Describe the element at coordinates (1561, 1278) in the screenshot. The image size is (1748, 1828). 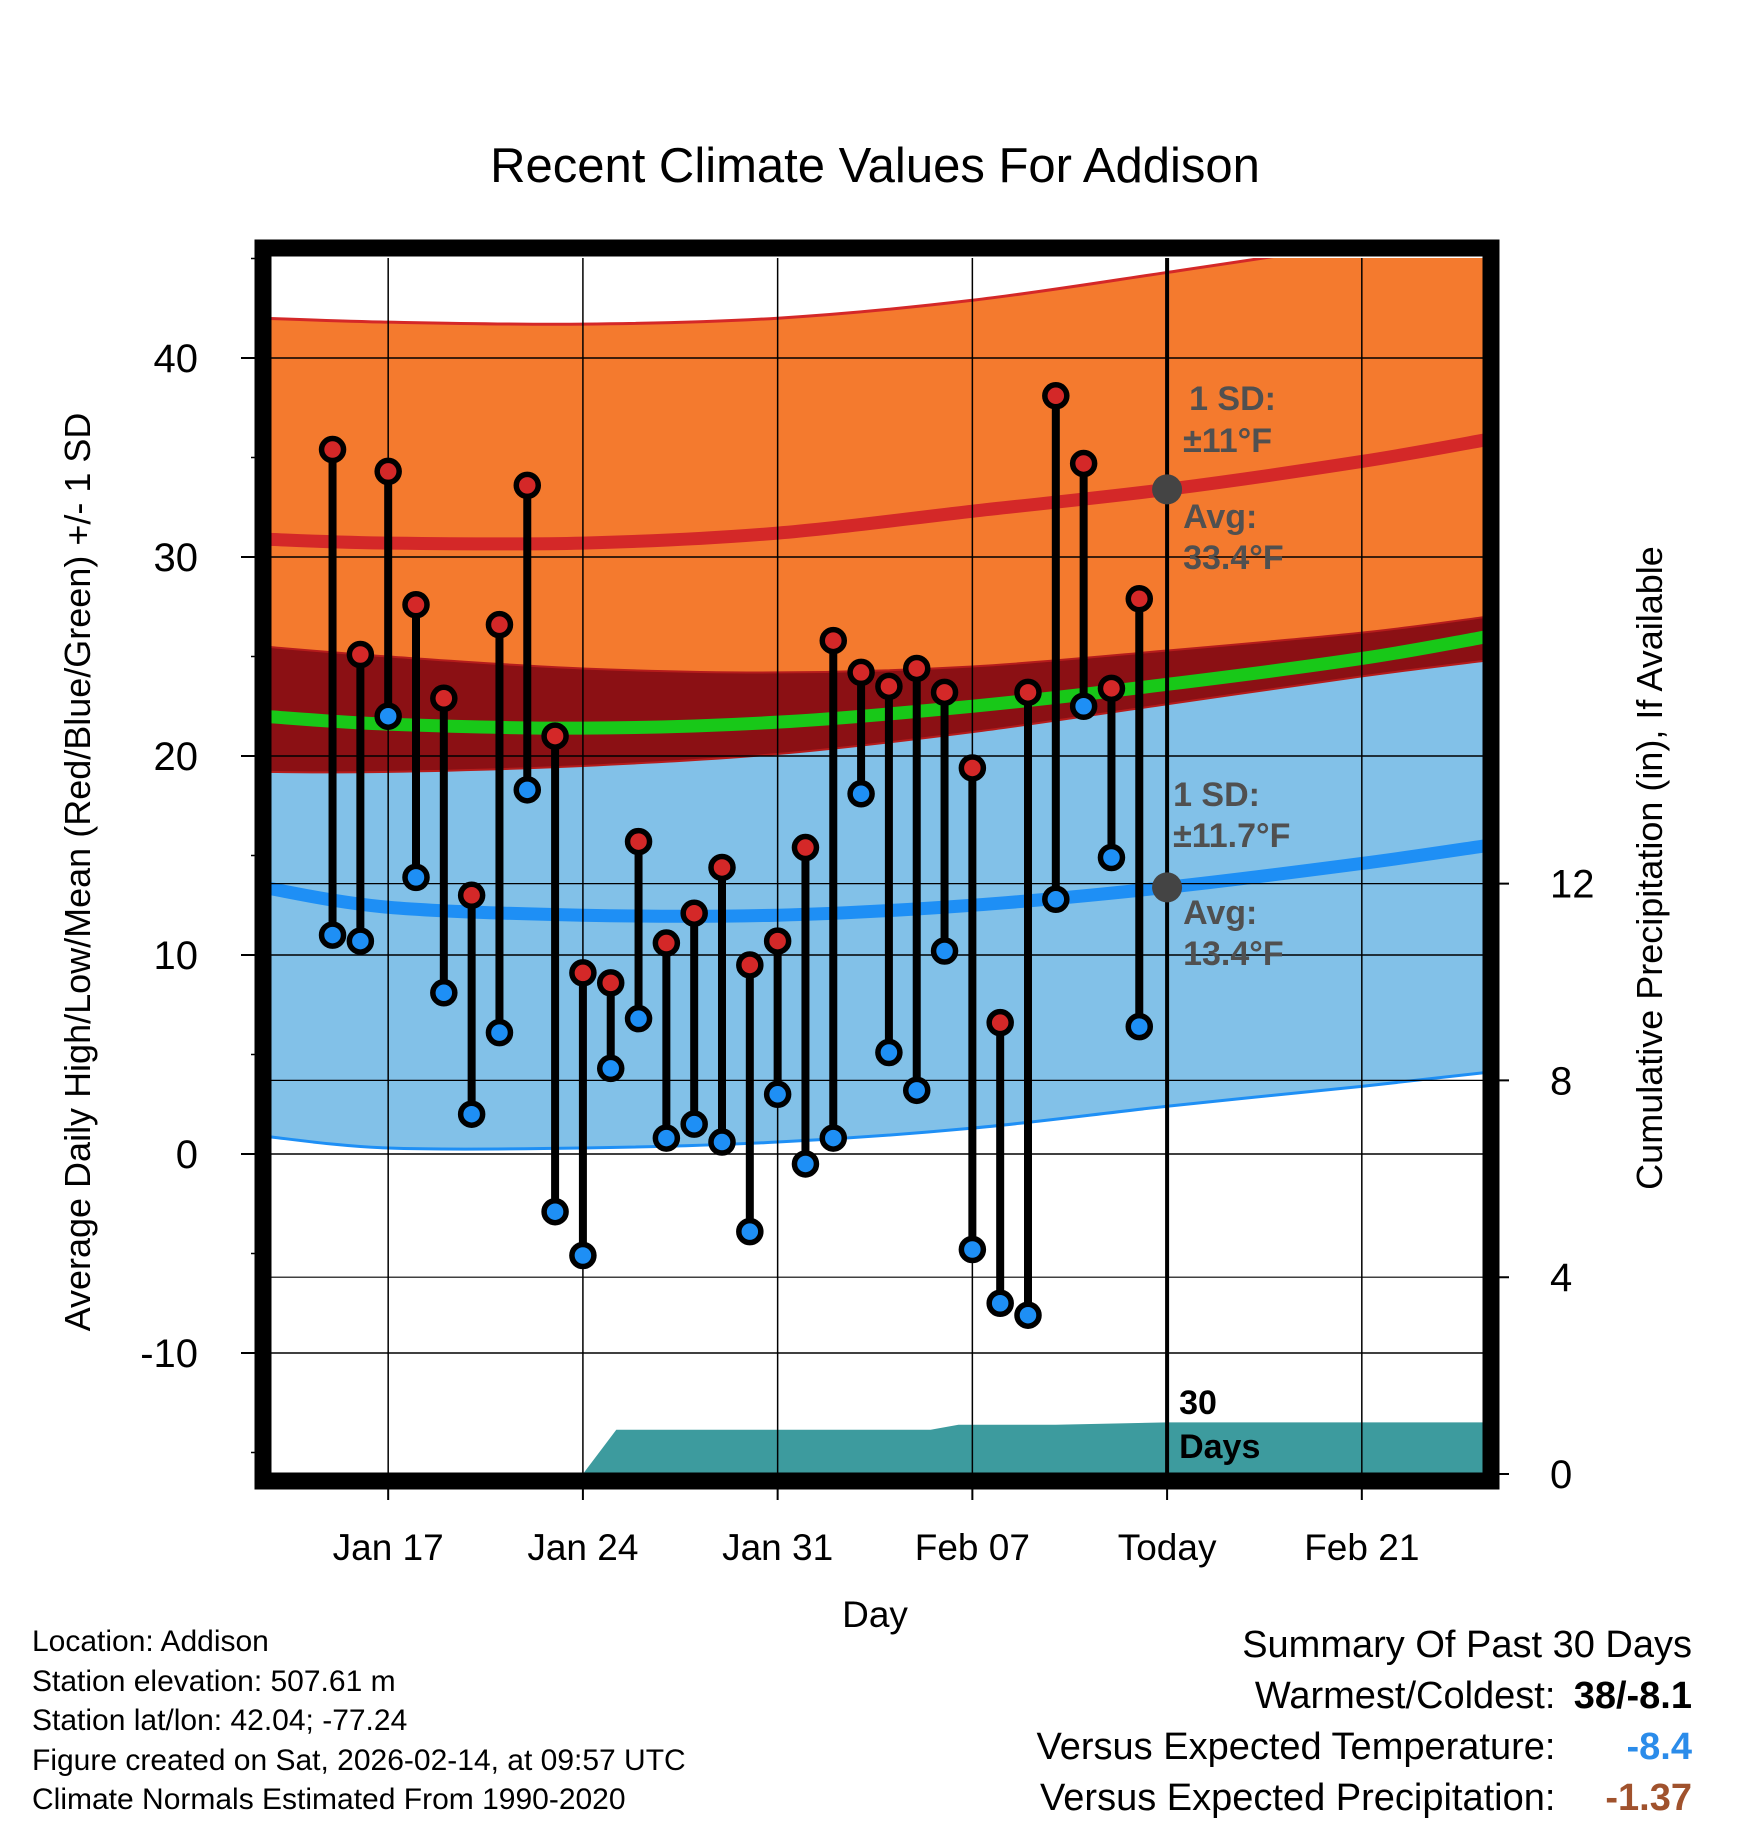
I see `y2-tick-label: 4` at that location.